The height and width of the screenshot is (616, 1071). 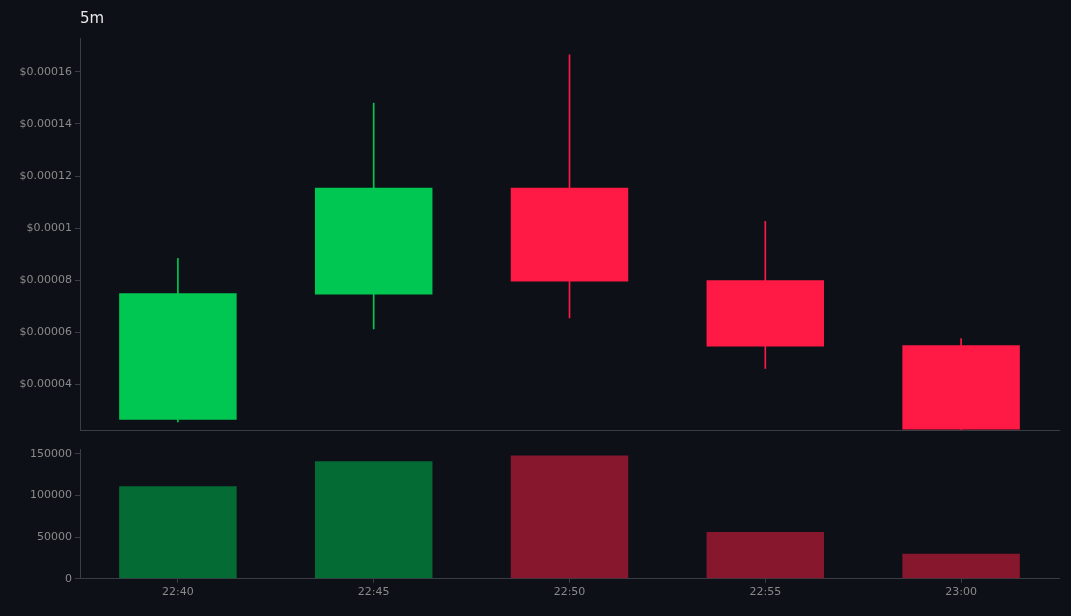 I want to click on x-tick-label: 22:50, so click(x=569, y=592).